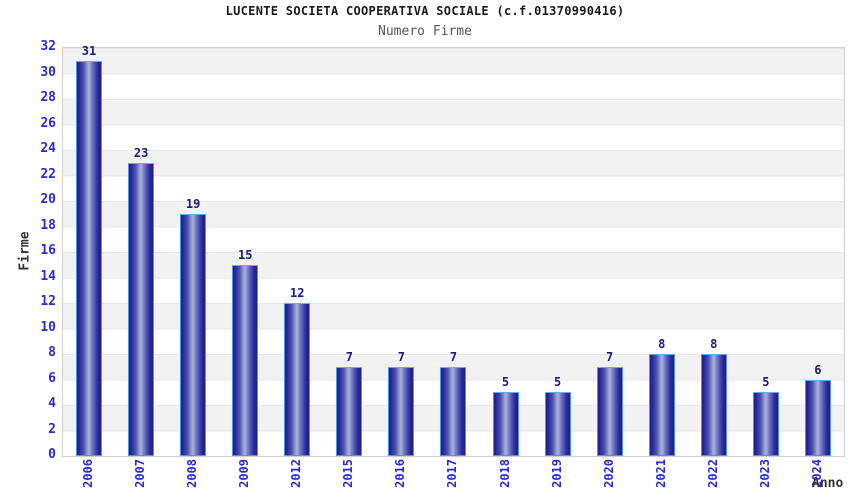 Image resolution: width=850 pixels, height=500 pixels. I want to click on bar-slot: 19, so click(193, 252).